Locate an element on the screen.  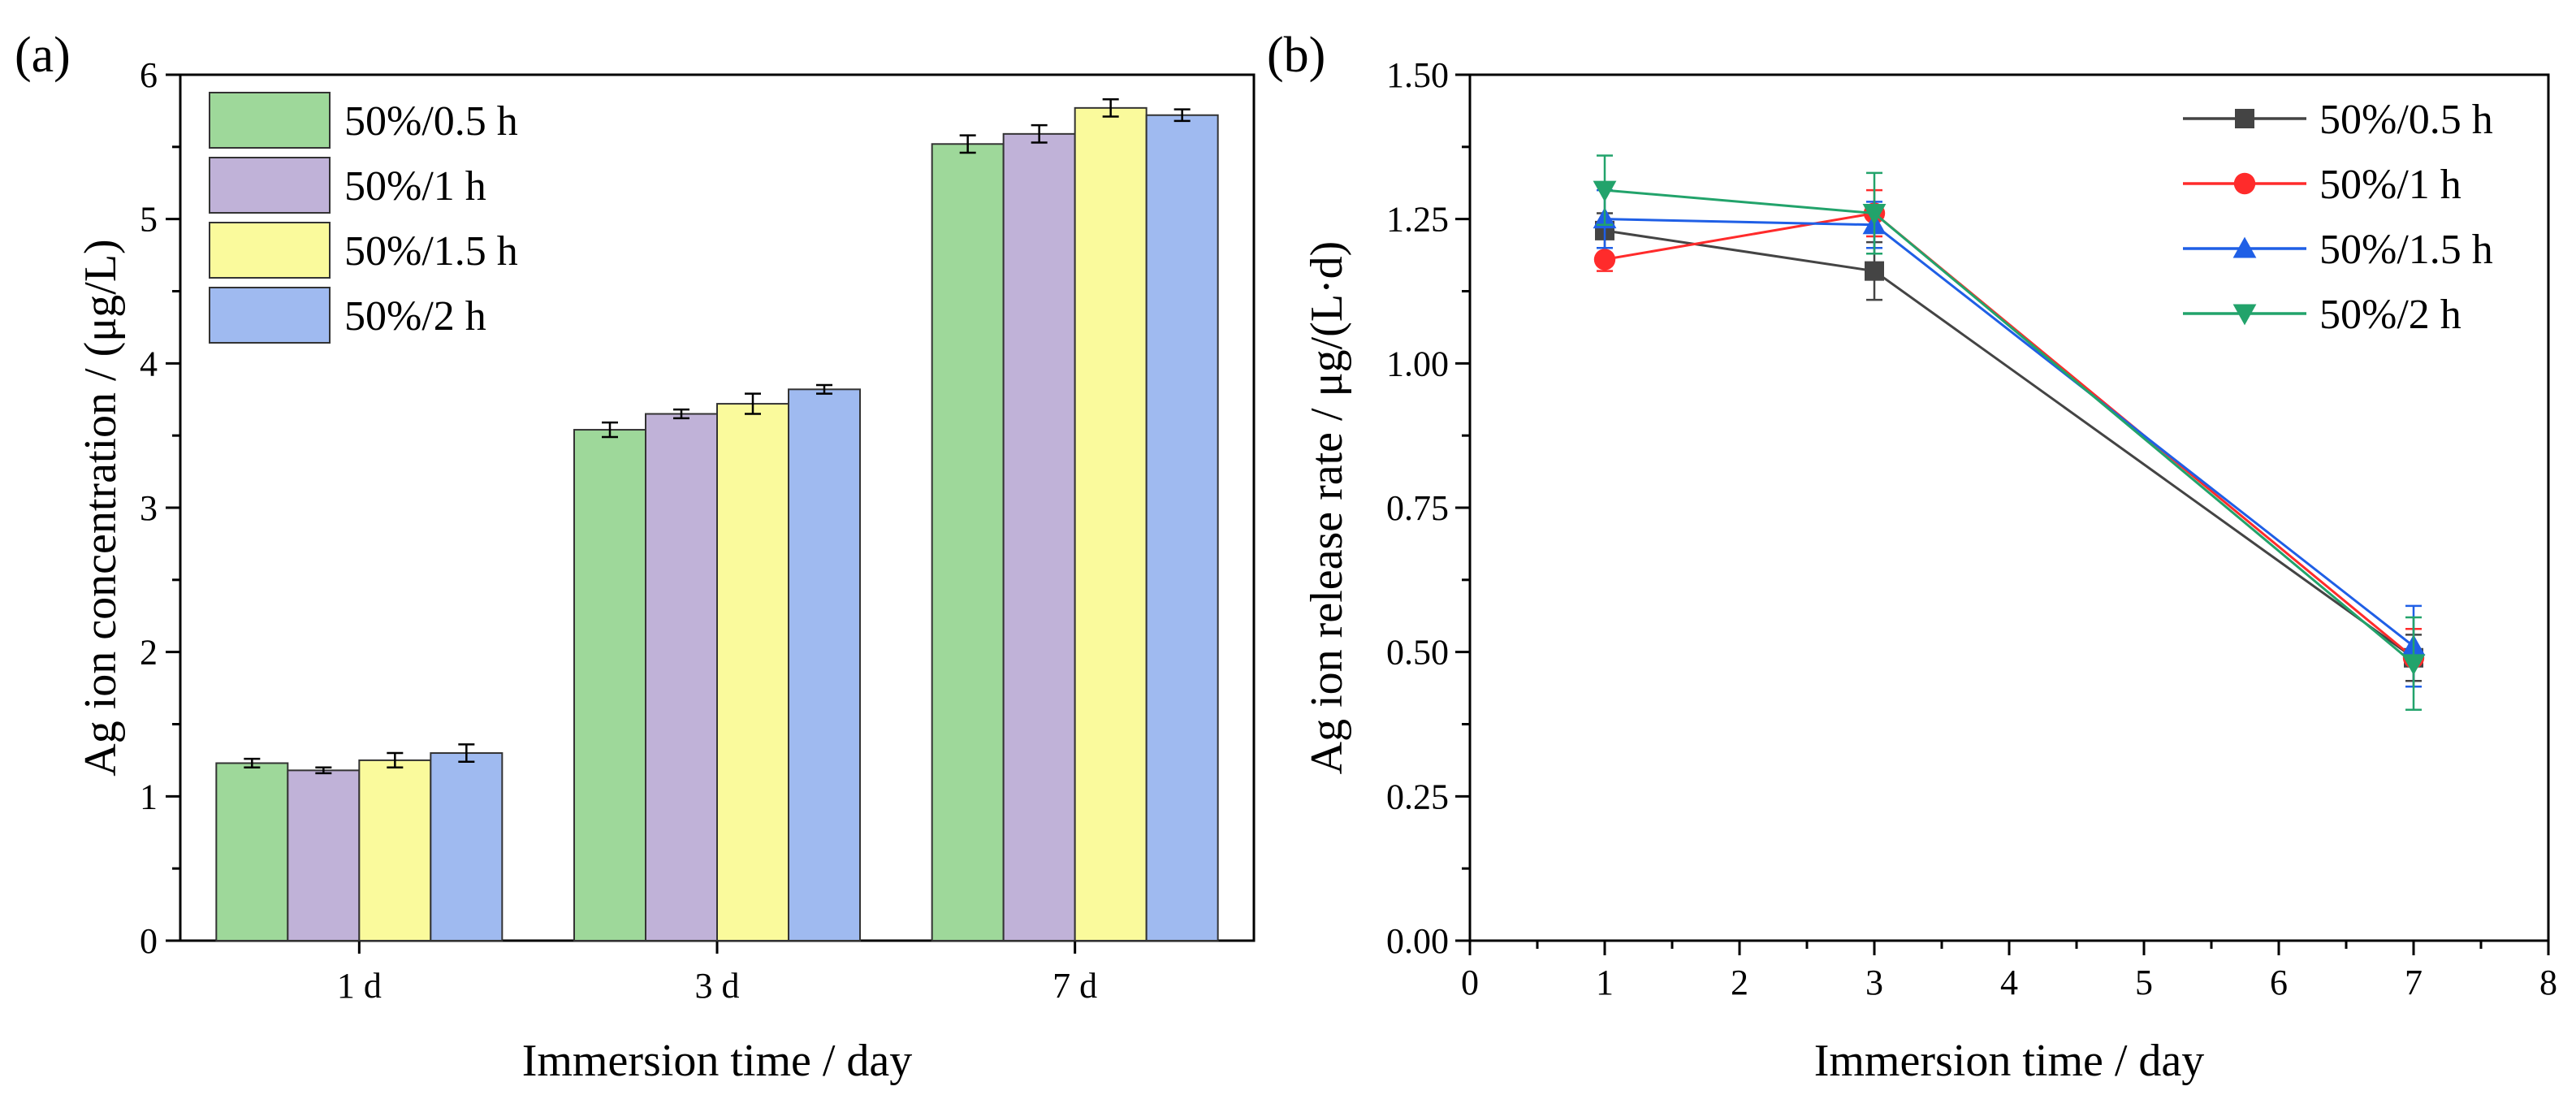
y-tick-label: 5 is located at coordinates (149, 220).